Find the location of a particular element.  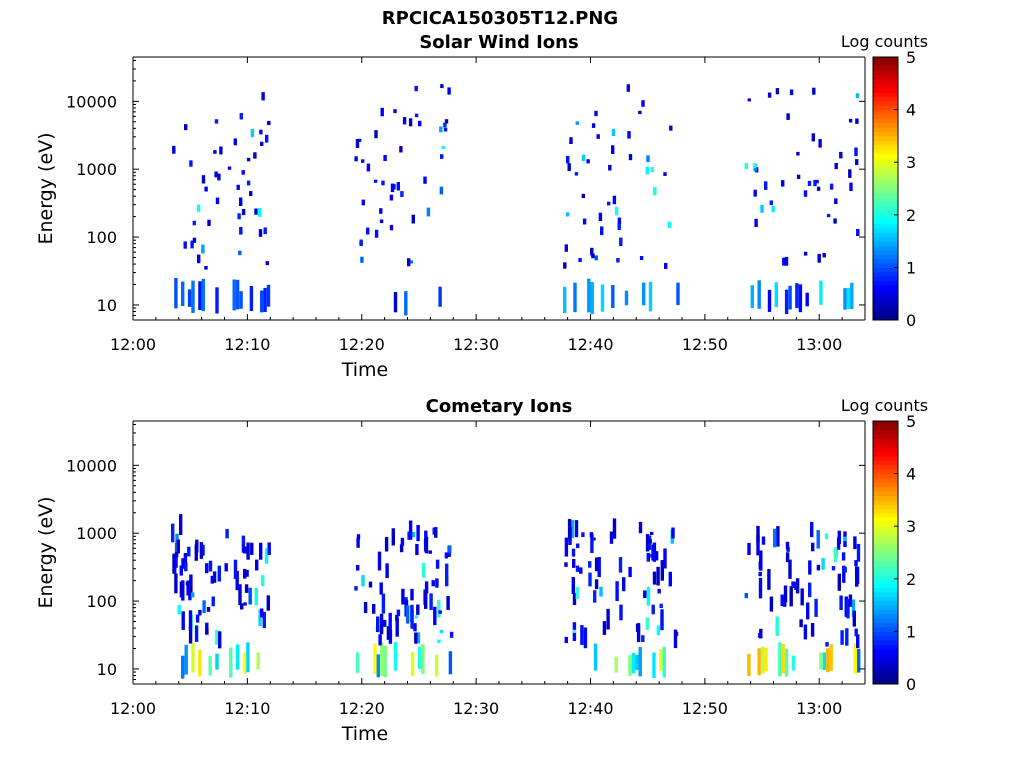

colorbar-tick-label: 5 is located at coordinates (911, 421).